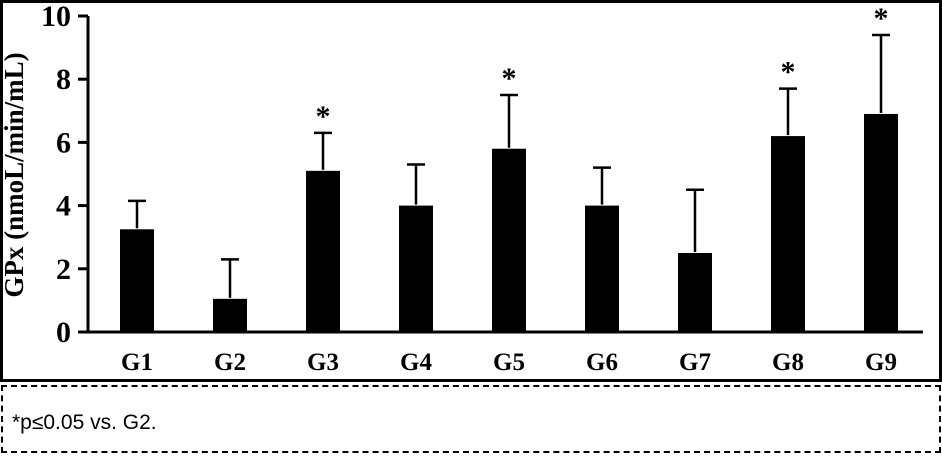 The width and height of the screenshot is (942, 456). I want to click on bar-G4, so click(416, 268).